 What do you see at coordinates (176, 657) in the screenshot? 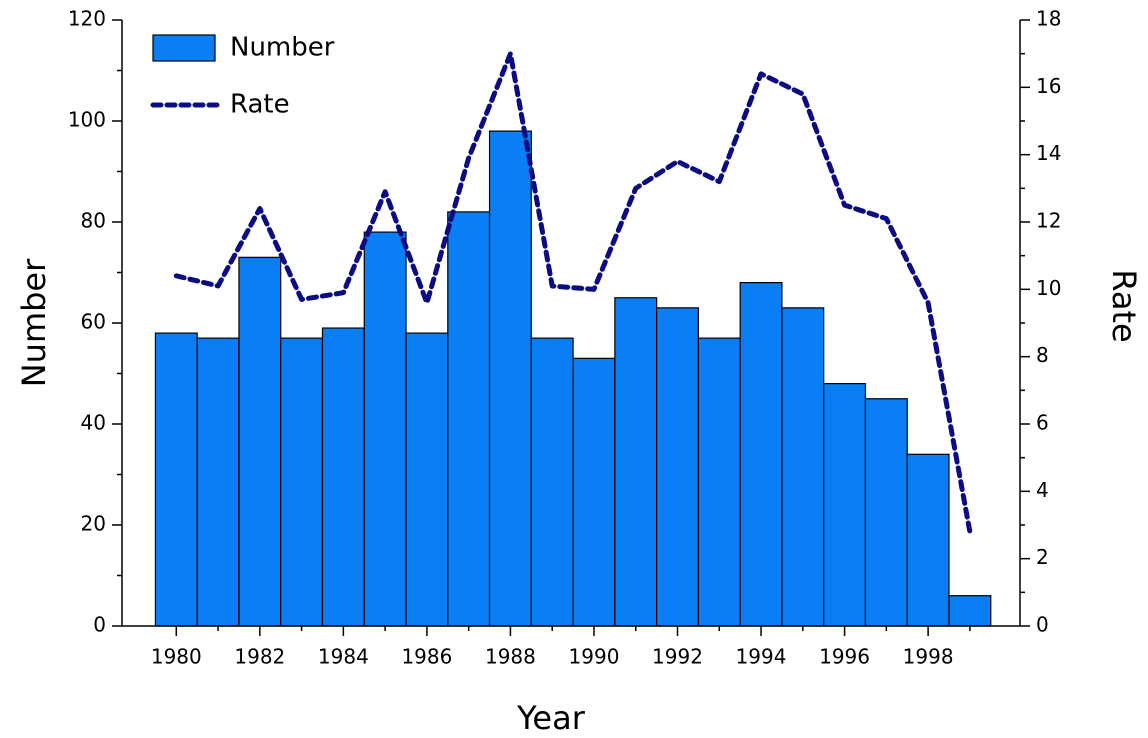
I see `x-tick-label: 1980` at bounding box center [176, 657].